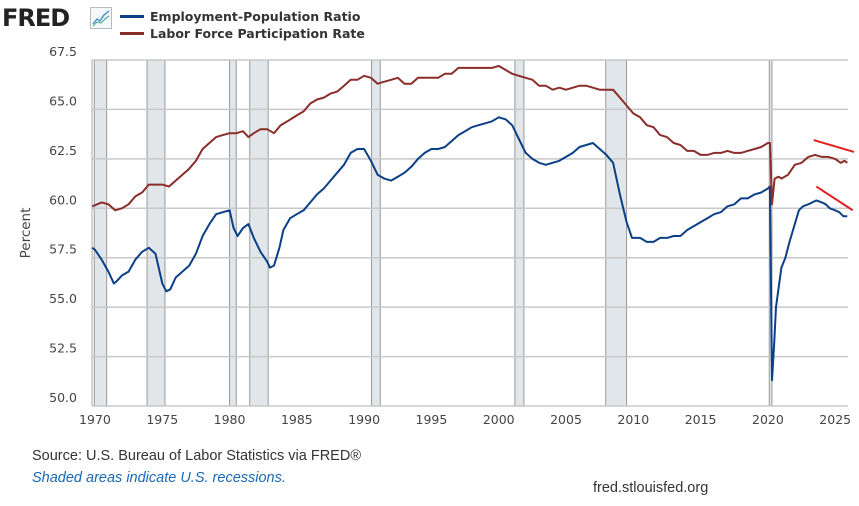  I want to click on legend-label: Labor Force Participation Rate, so click(257, 33).